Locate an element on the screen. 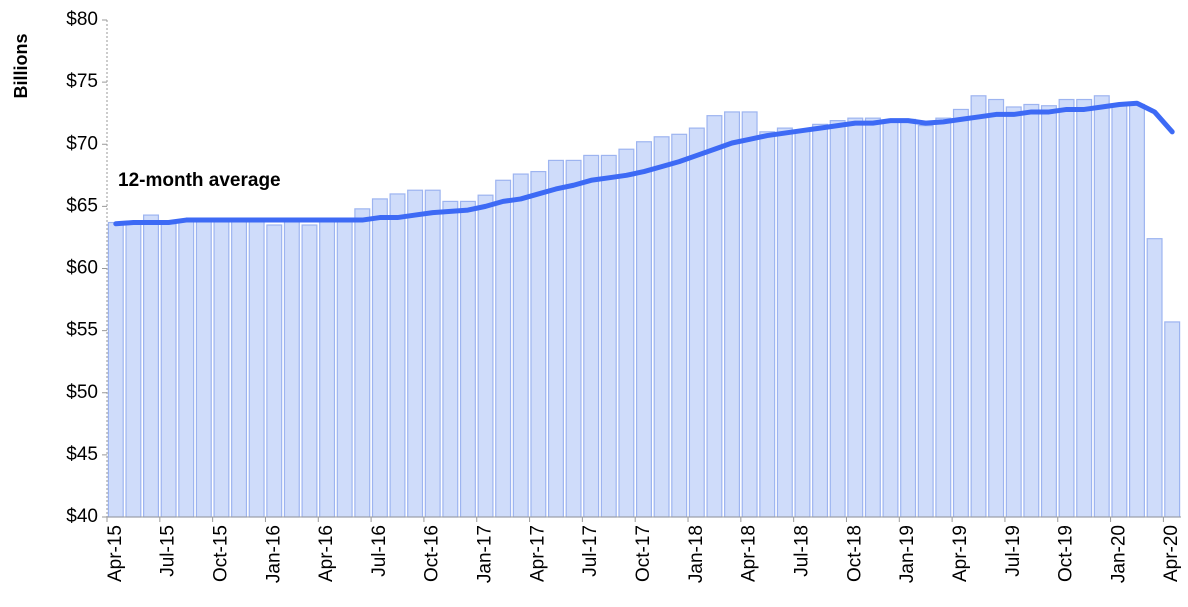 The height and width of the screenshot is (607, 1188). x-tick-label: Jan-19 is located at coordinates (907, 554).